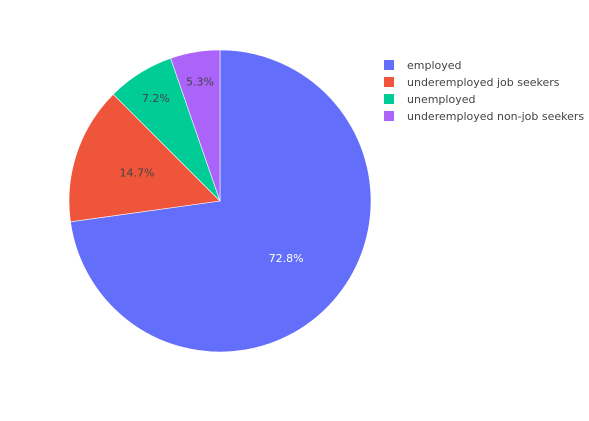 This screenshot has height=421, width=589. I want to click on legend-item-unemployed: unemployed, so click(484, 99).